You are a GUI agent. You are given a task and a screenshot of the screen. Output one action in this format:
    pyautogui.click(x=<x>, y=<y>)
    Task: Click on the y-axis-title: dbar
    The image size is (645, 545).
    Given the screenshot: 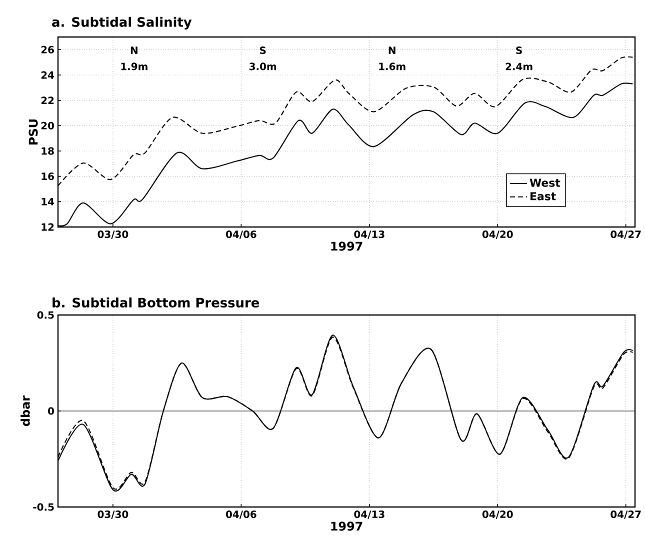 What is the action you would take?
    pyautogui.click(x=25, y=410)
    